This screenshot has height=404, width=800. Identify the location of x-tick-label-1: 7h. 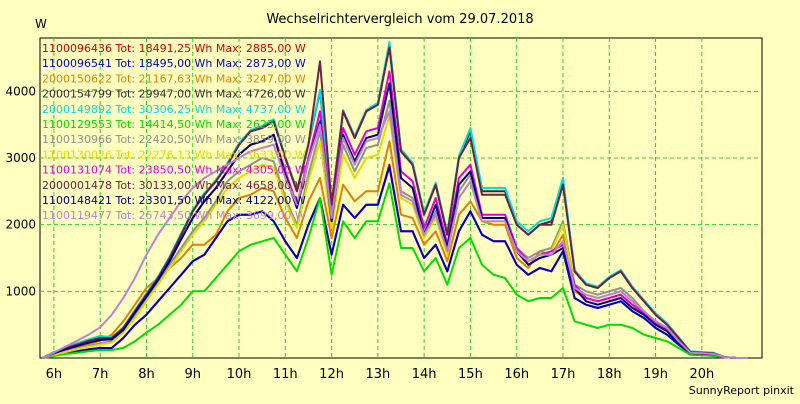
(100, 374).